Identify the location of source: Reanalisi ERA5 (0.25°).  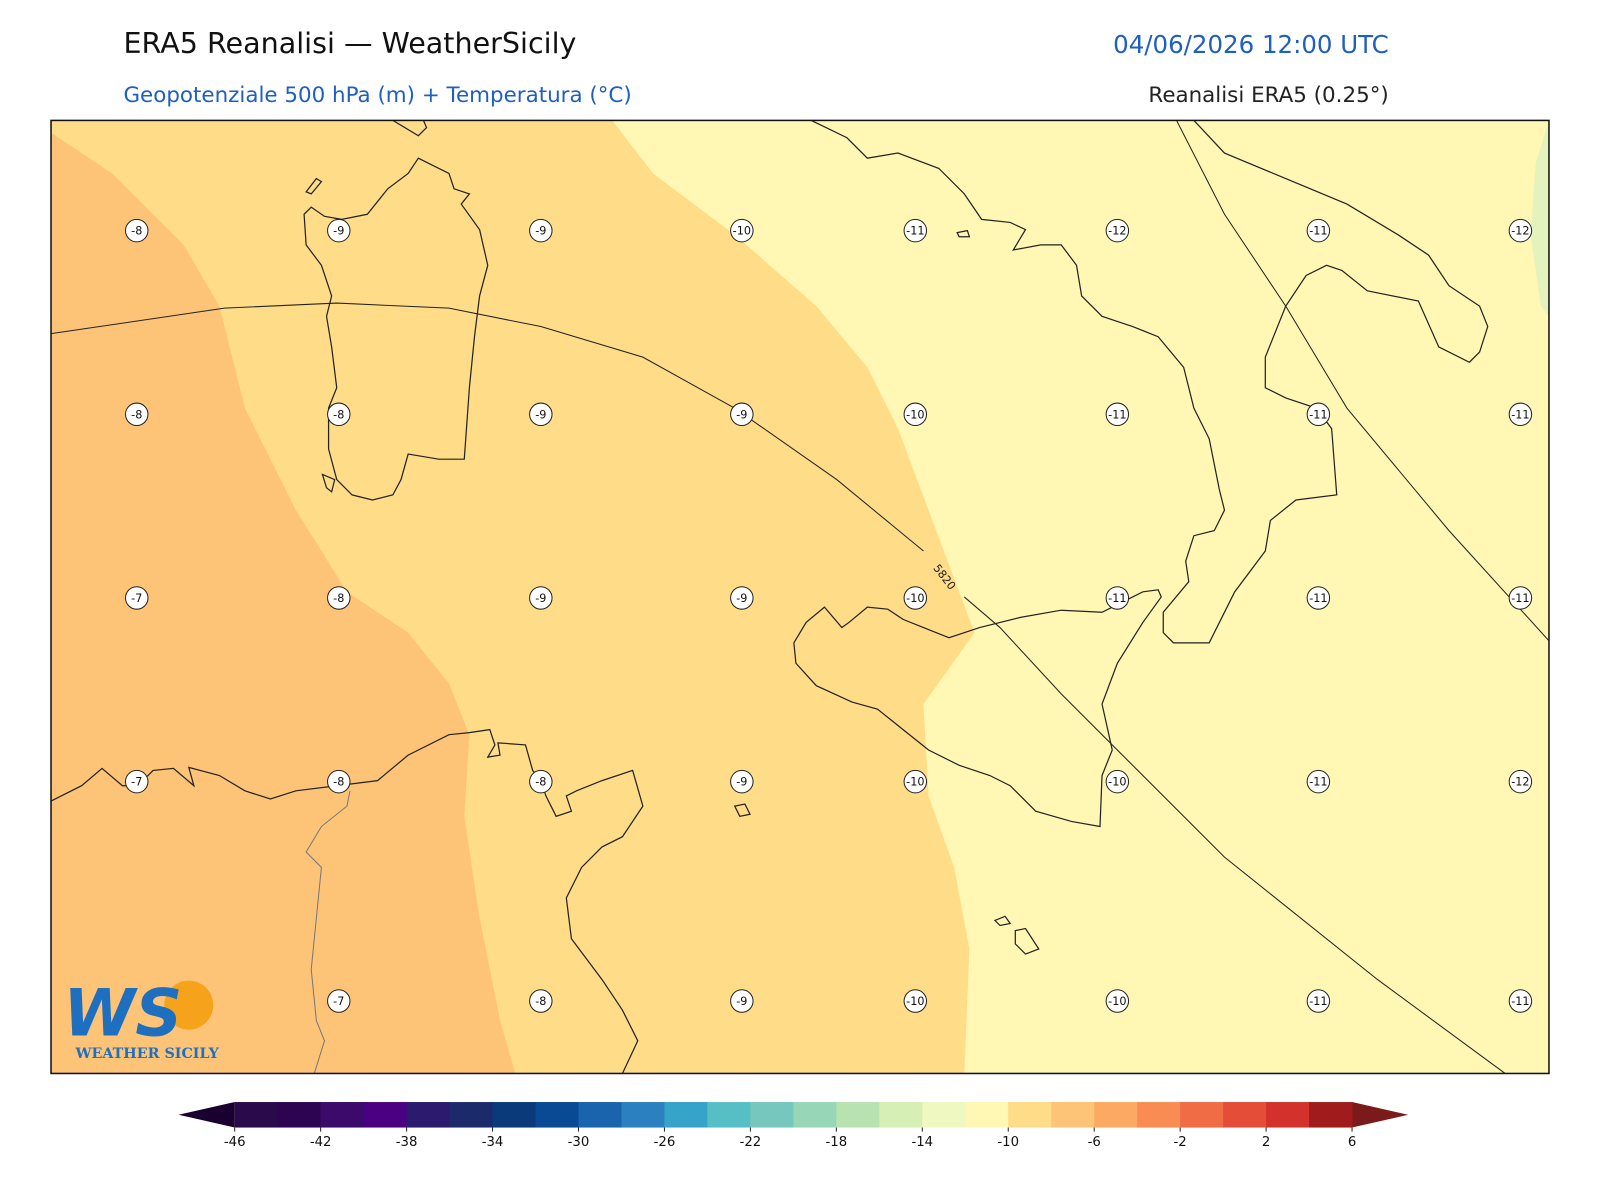
(1268, 95).